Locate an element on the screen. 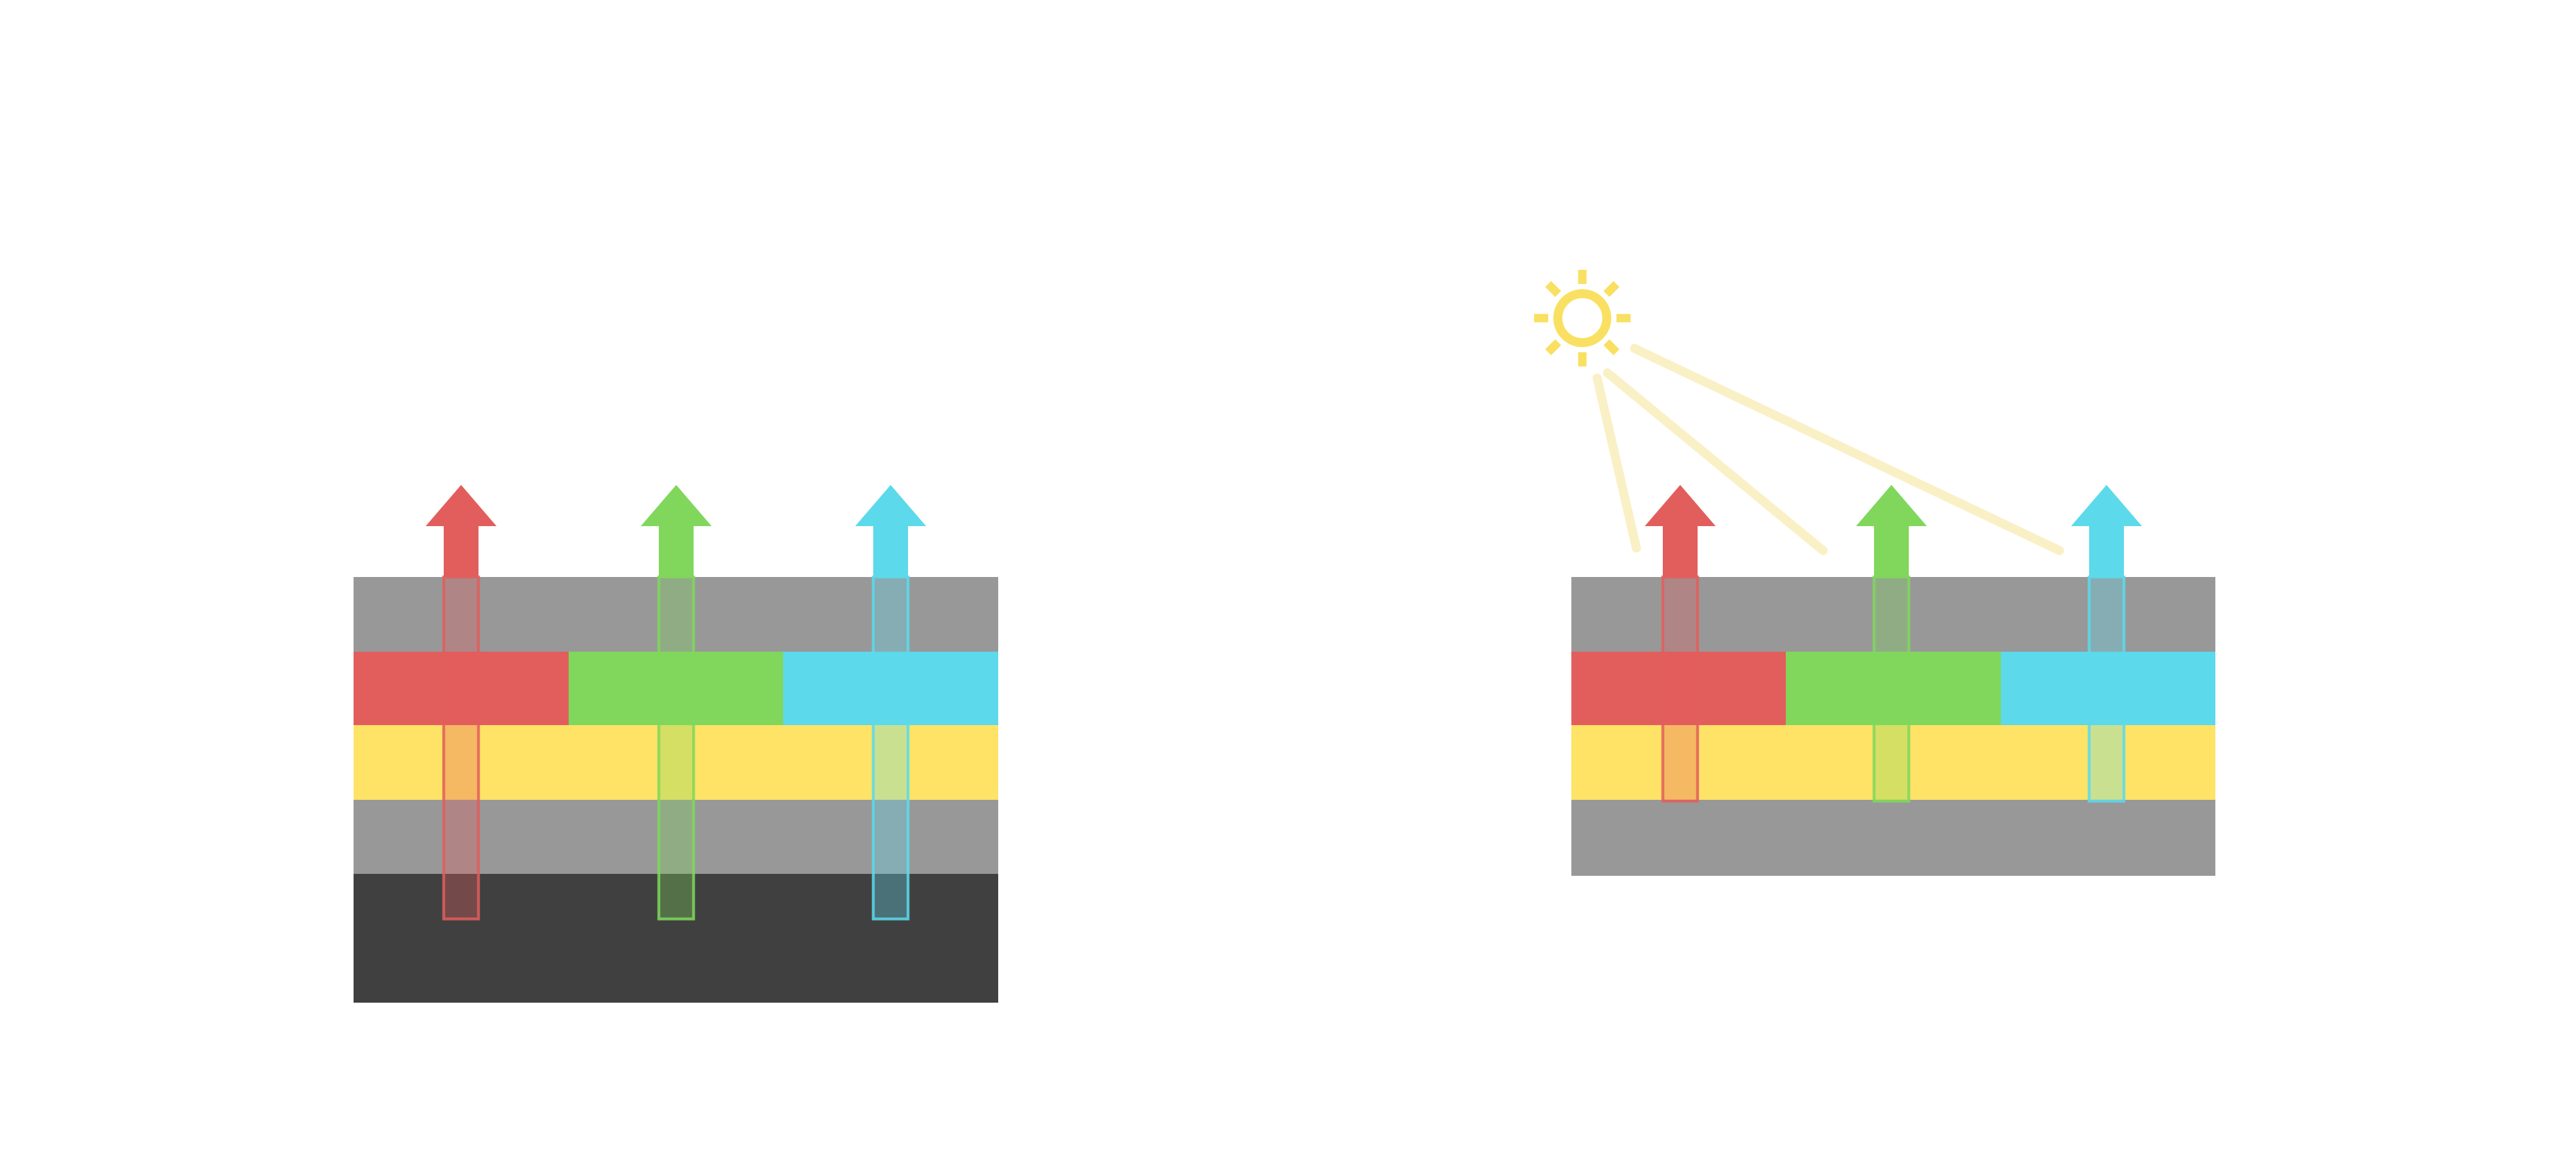 Image resolution: width=2576 pixels, height=1154 pixels. backlight-layer is located at coordinates (676, 938).